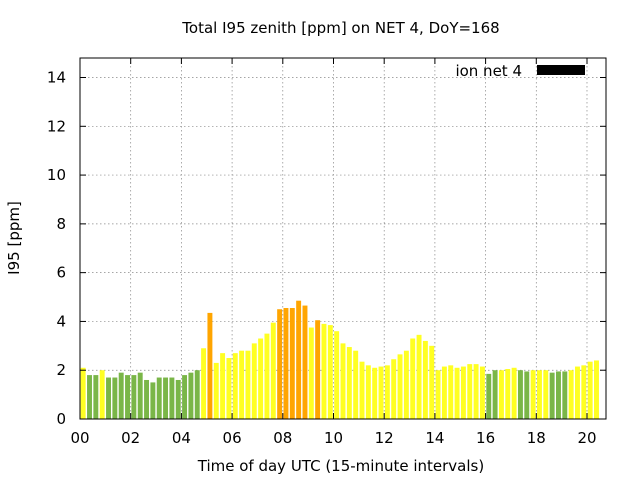  I want to click on x-tick-label: 12, so click(384, 438).